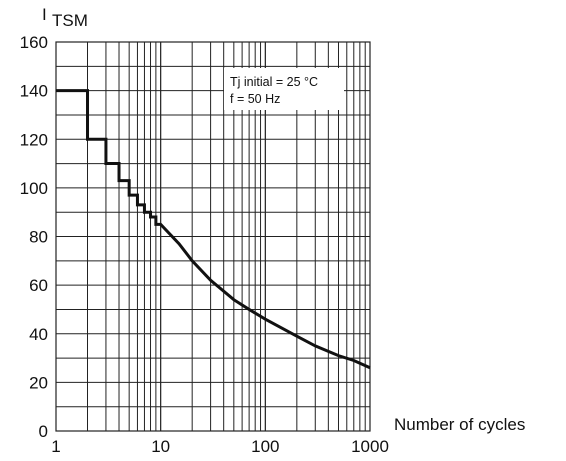  Describe the element at coordinates (459, 424) in the screenshot. I see `x-axis-label: Number of cycles` at that location.